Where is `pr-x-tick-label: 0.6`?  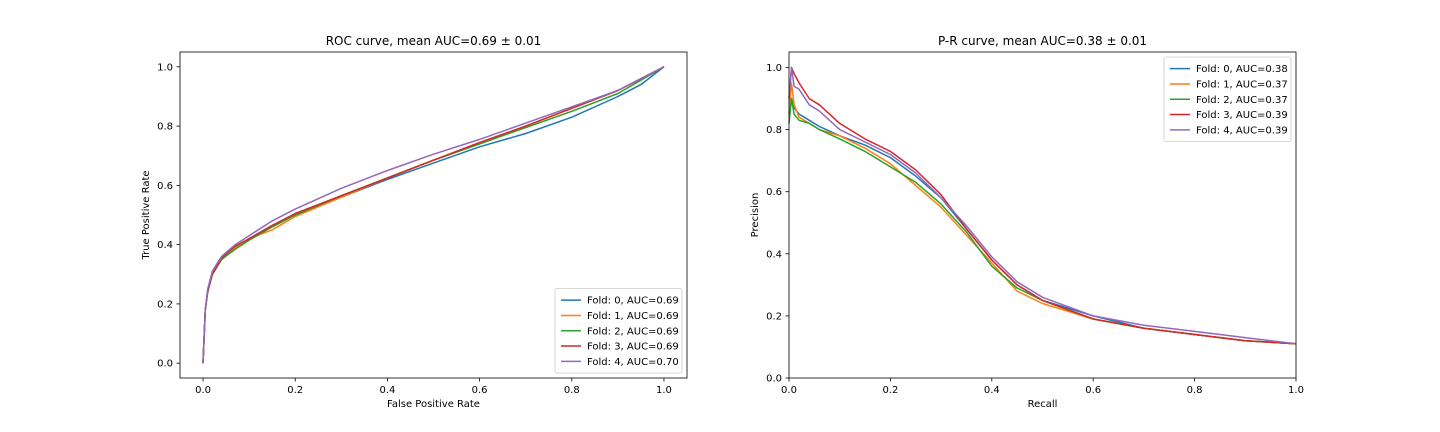
pr-x-tick-label: 0.6 is located at coordinates (1093, 390).